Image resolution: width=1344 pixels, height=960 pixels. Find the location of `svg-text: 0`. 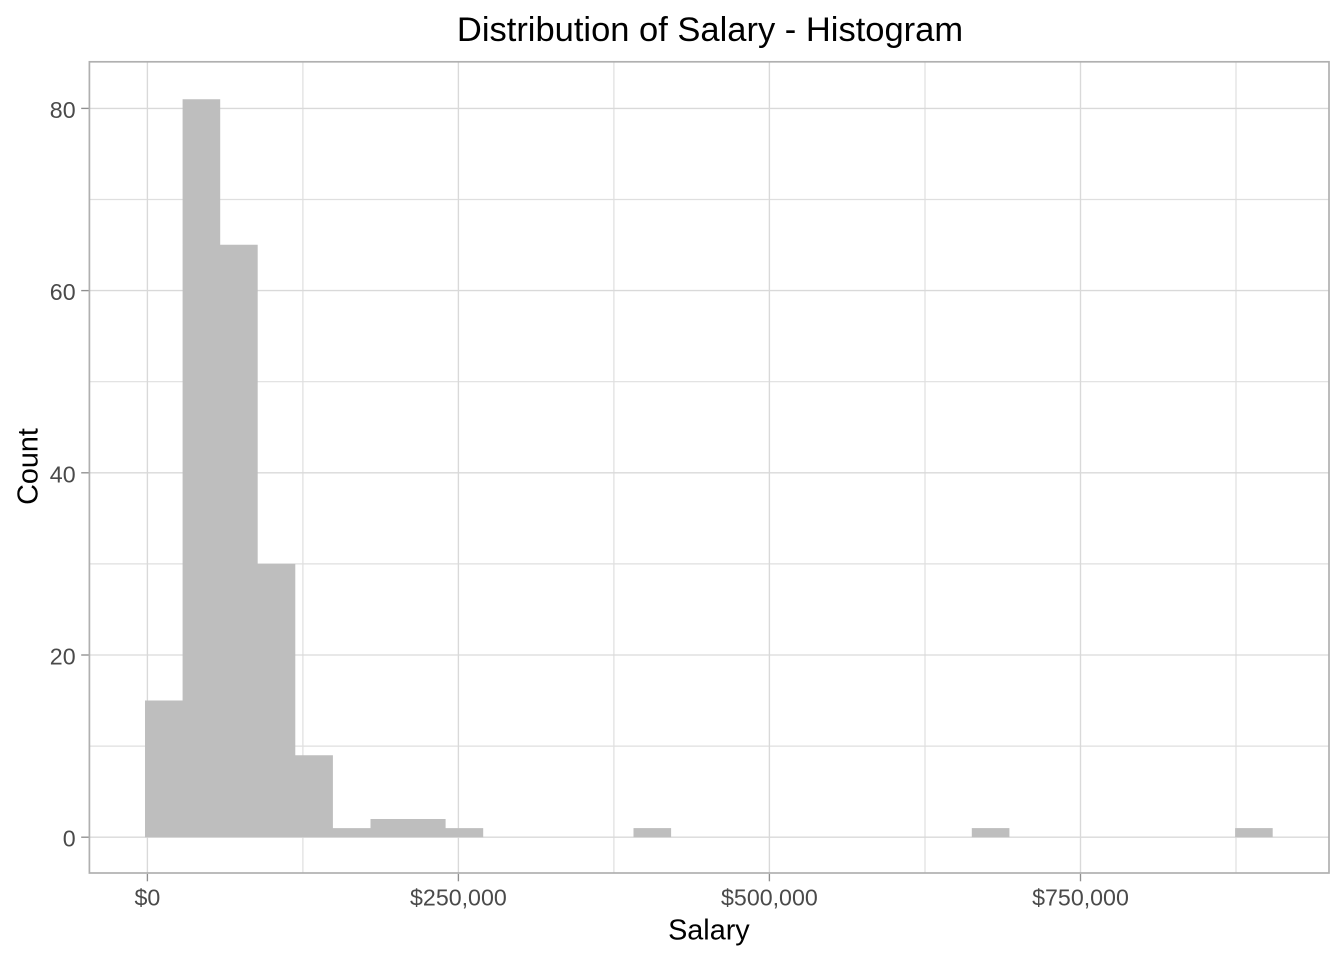

svg-text: 0 is located at coordinates (69, 839).